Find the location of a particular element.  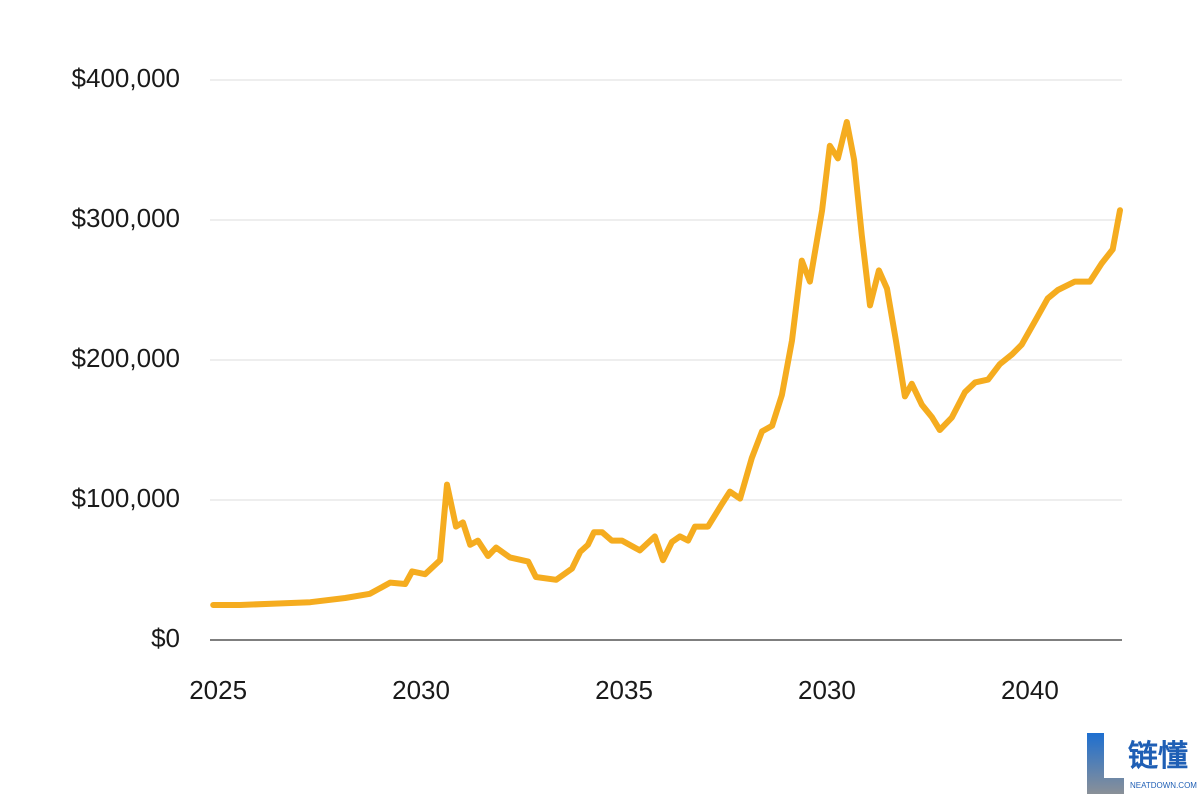

logo-mark is located at coordinates (1105, 763).